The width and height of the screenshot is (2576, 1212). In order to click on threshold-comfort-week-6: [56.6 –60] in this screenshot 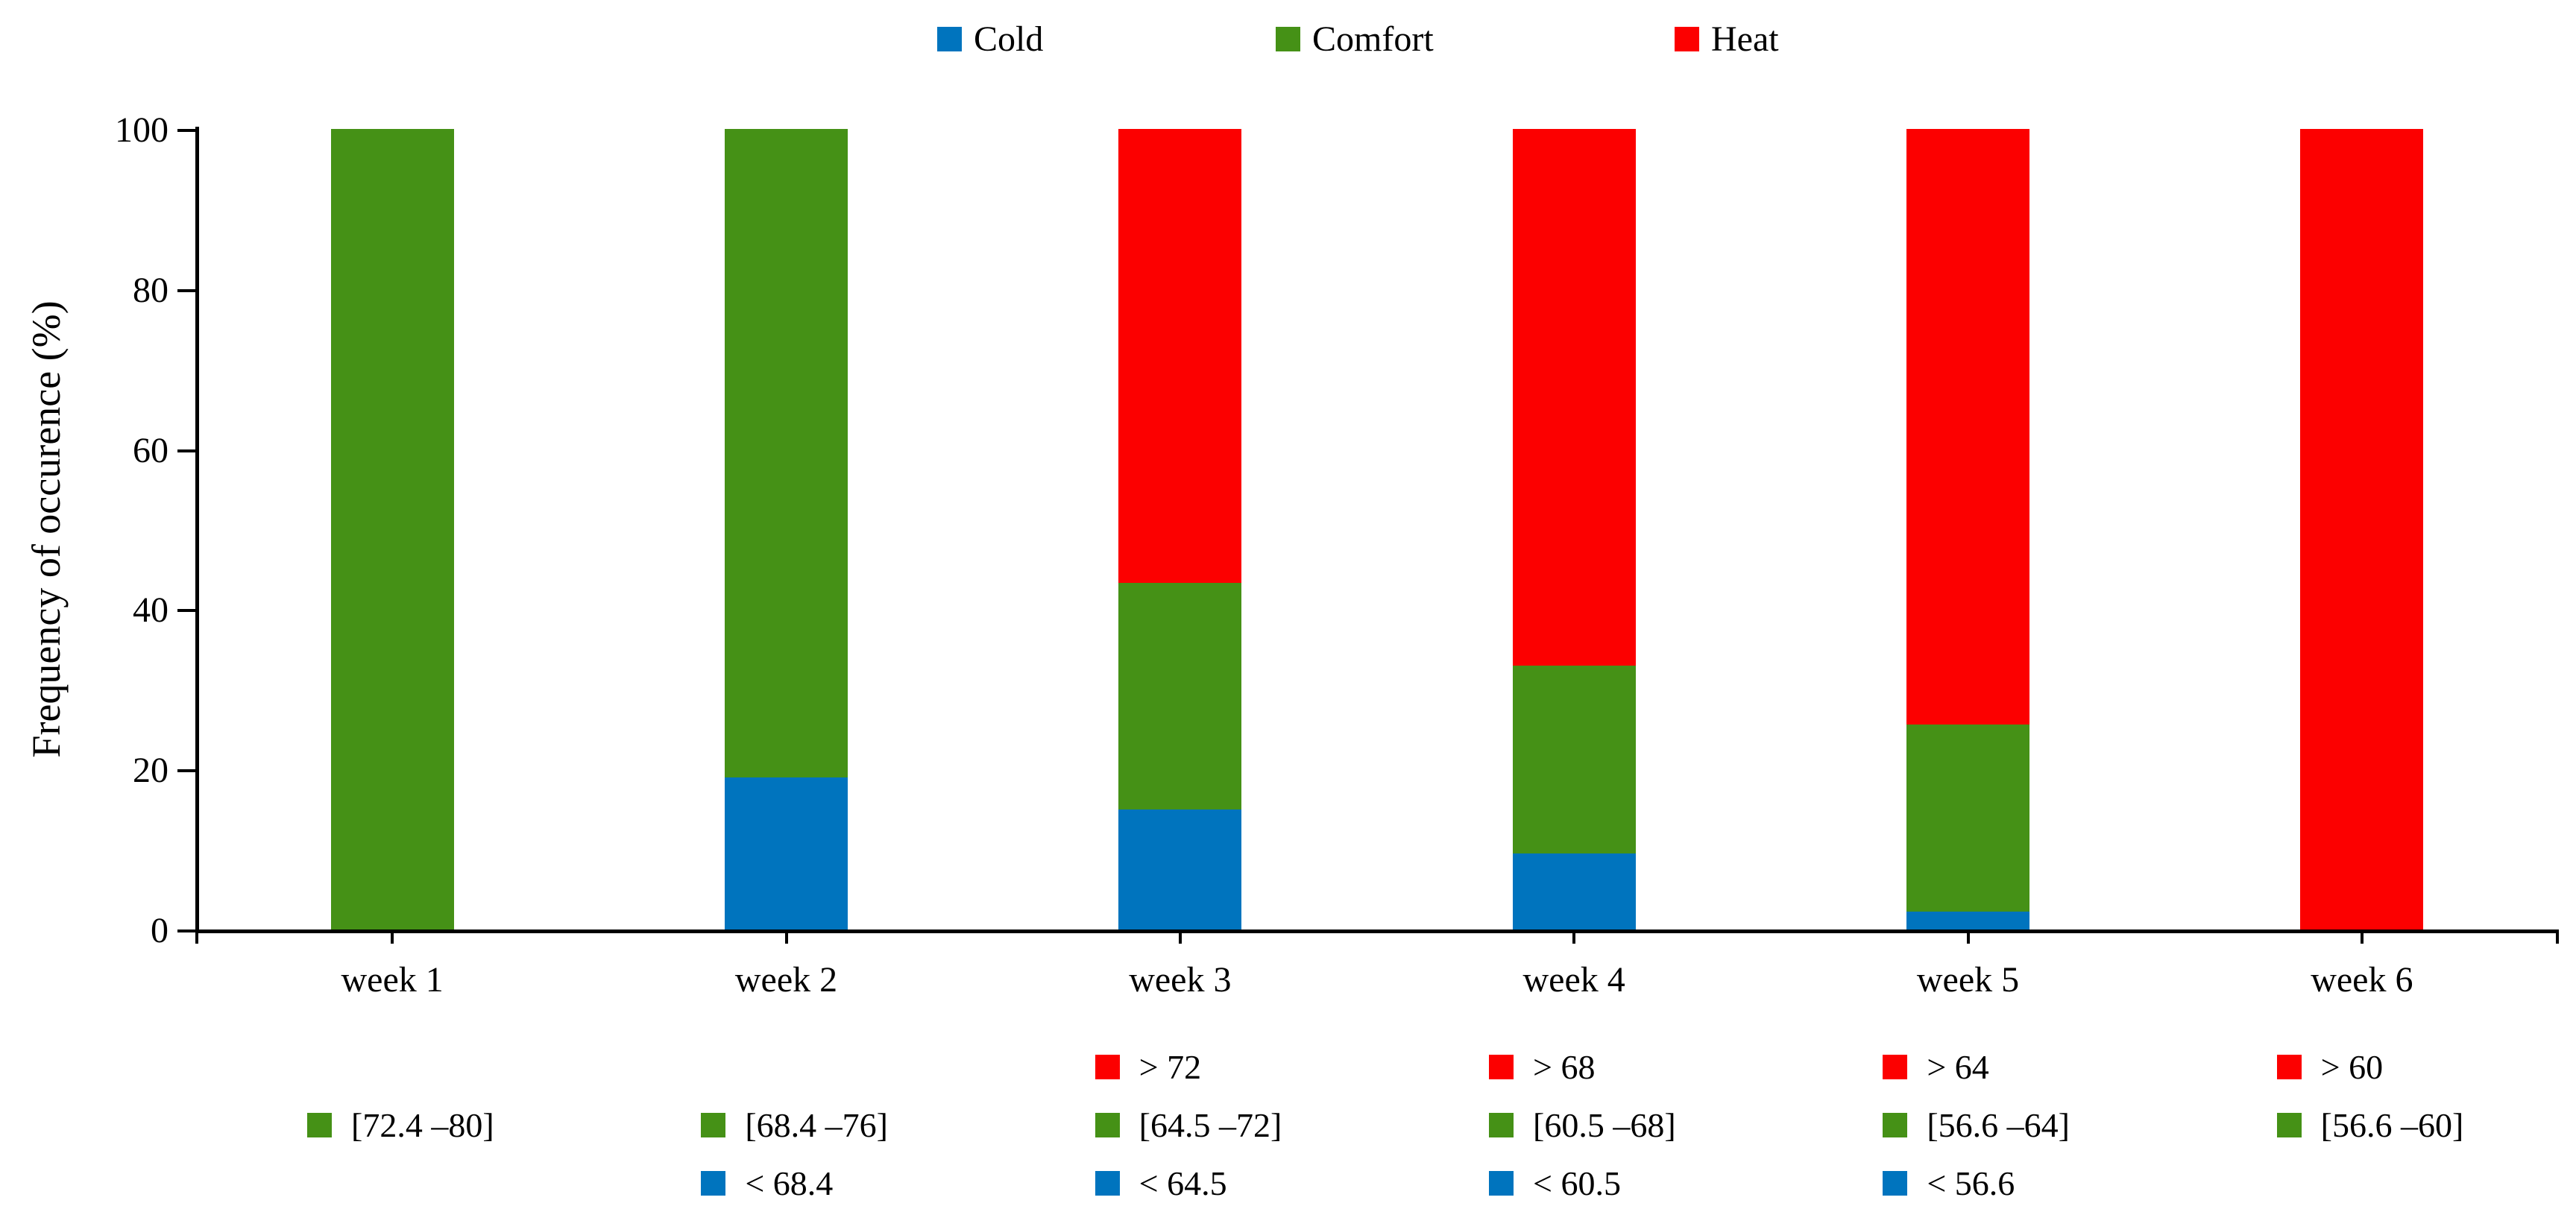, I will do `click(2370, 1125)`.